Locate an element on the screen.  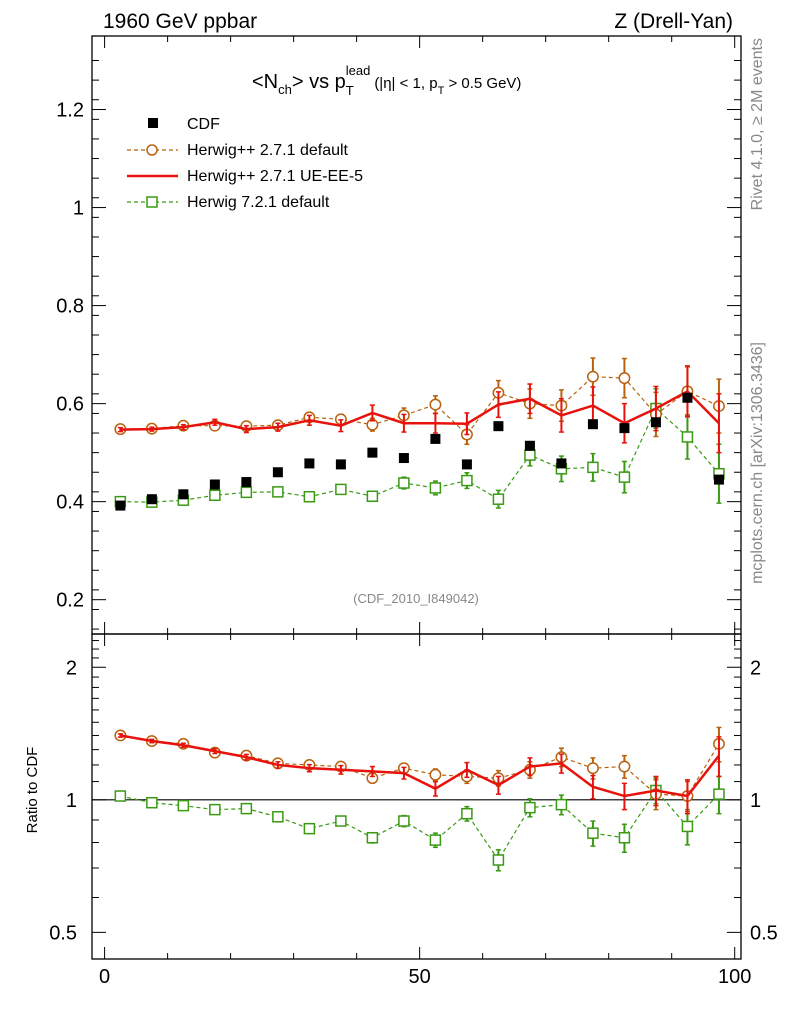
plot-title: <Nch> vs pTlead(|η| < 1, pT > 0.5 GeV) is located at coordinates (386, 80).